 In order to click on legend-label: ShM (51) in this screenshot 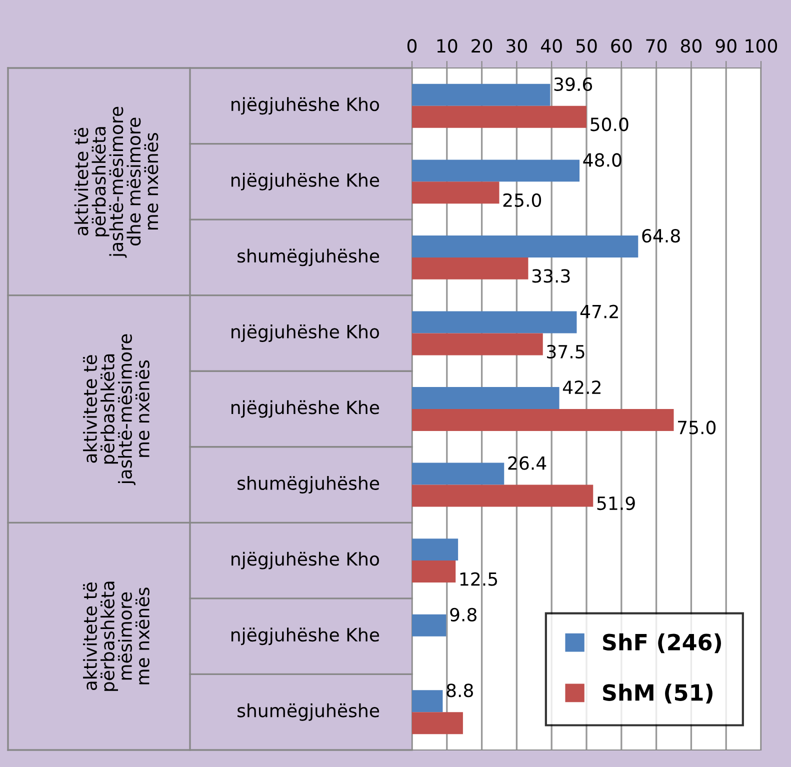, I will do `click(657, 694)`.